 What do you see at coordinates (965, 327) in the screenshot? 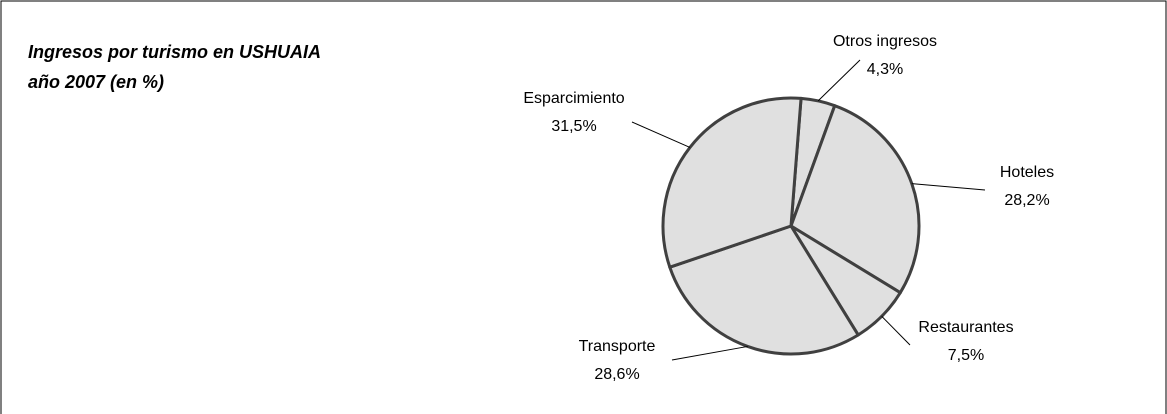
I see `slice-label: Restaurantes` at bounding box center [965, 327].